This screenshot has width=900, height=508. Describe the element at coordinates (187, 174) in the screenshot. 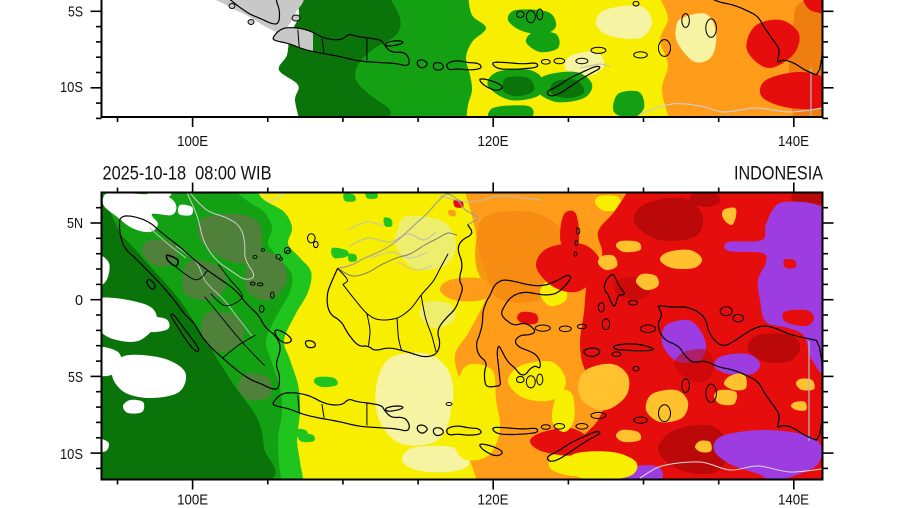

I see `svg-text: 2025-10-18 08:00 WIB` at that location.